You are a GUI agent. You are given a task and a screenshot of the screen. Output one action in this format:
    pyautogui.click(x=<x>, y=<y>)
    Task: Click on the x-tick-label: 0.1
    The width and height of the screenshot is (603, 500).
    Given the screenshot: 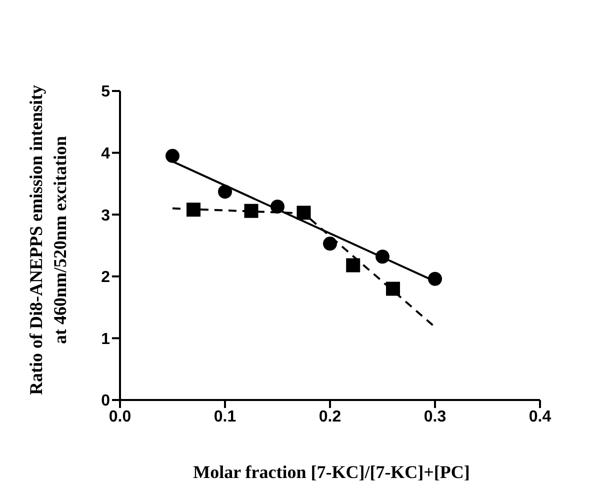 What is the action you would take?
    pyautogui.click(x=225, y=417)
    